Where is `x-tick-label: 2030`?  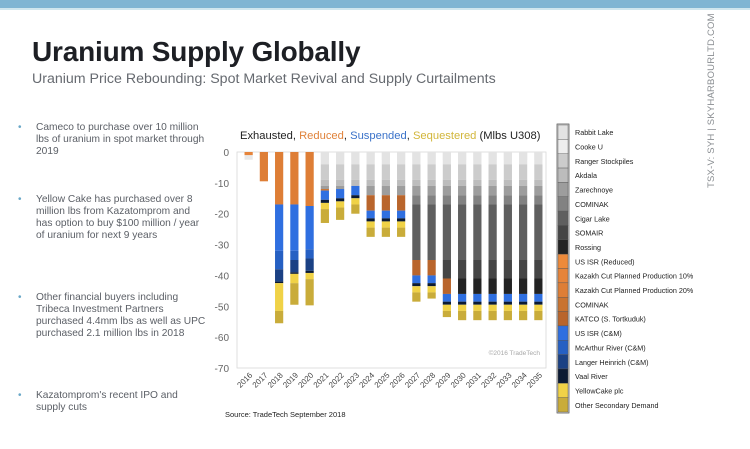
x-tick-label: 2030 is located at coordinates (458, 379).